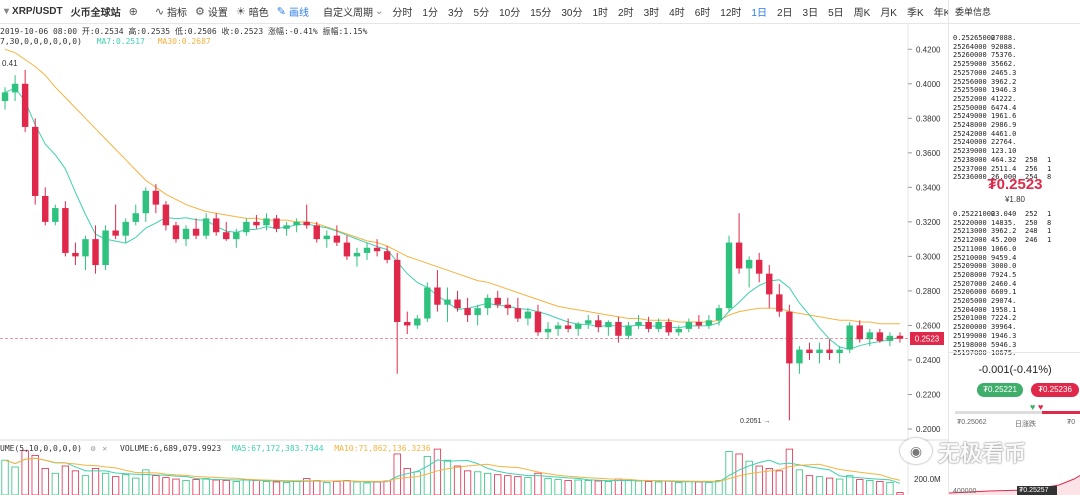 The width and height of the screenshot is (1080, 495). Describe the element at coordinates (862, 13) in the screenshot. I see `period-tab: 周K` at that location.